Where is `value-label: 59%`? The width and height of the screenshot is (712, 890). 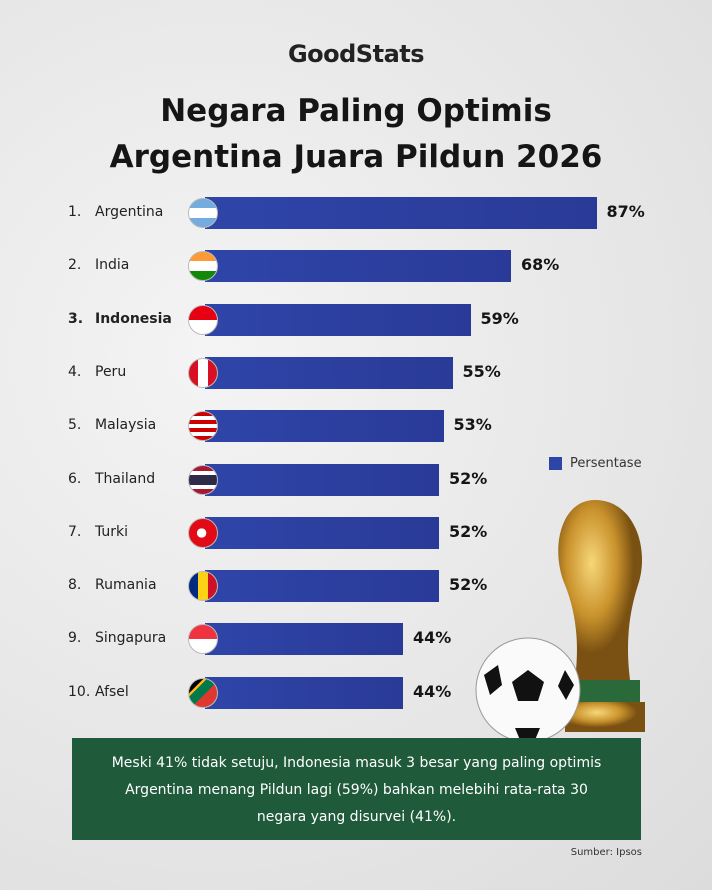
value-label: 59% is located at coordinates (499, 318).